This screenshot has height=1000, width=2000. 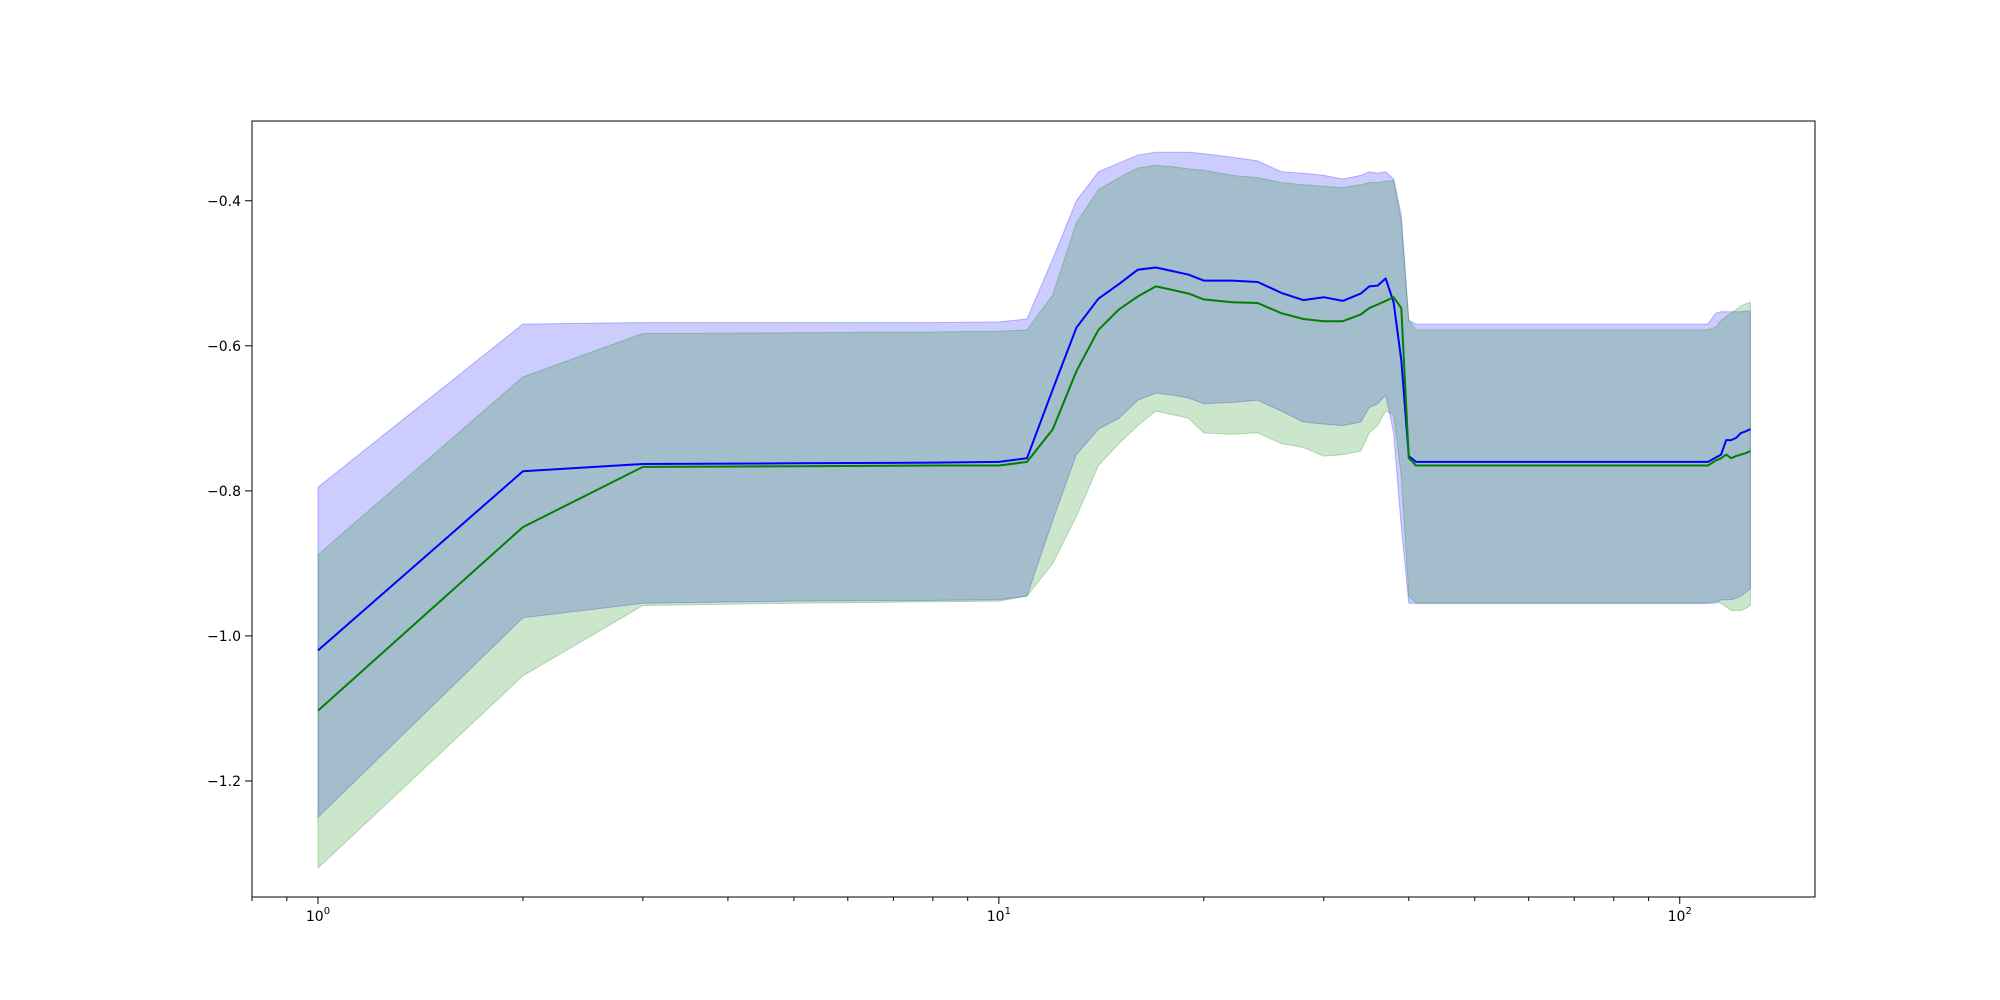 What do you see at coordinates (224, 347) in the screenshot?
I see `y-tick-label: −0.6` at bounding box center [224, 347].